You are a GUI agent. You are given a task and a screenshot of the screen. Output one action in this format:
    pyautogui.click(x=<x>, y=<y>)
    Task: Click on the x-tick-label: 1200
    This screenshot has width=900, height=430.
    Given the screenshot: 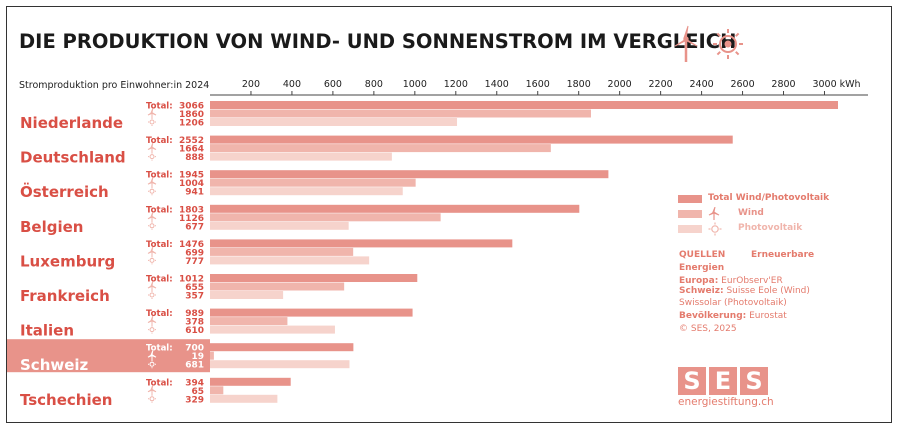 What is the action you would take?
    pyautogui.click(x=456, y=84)
    